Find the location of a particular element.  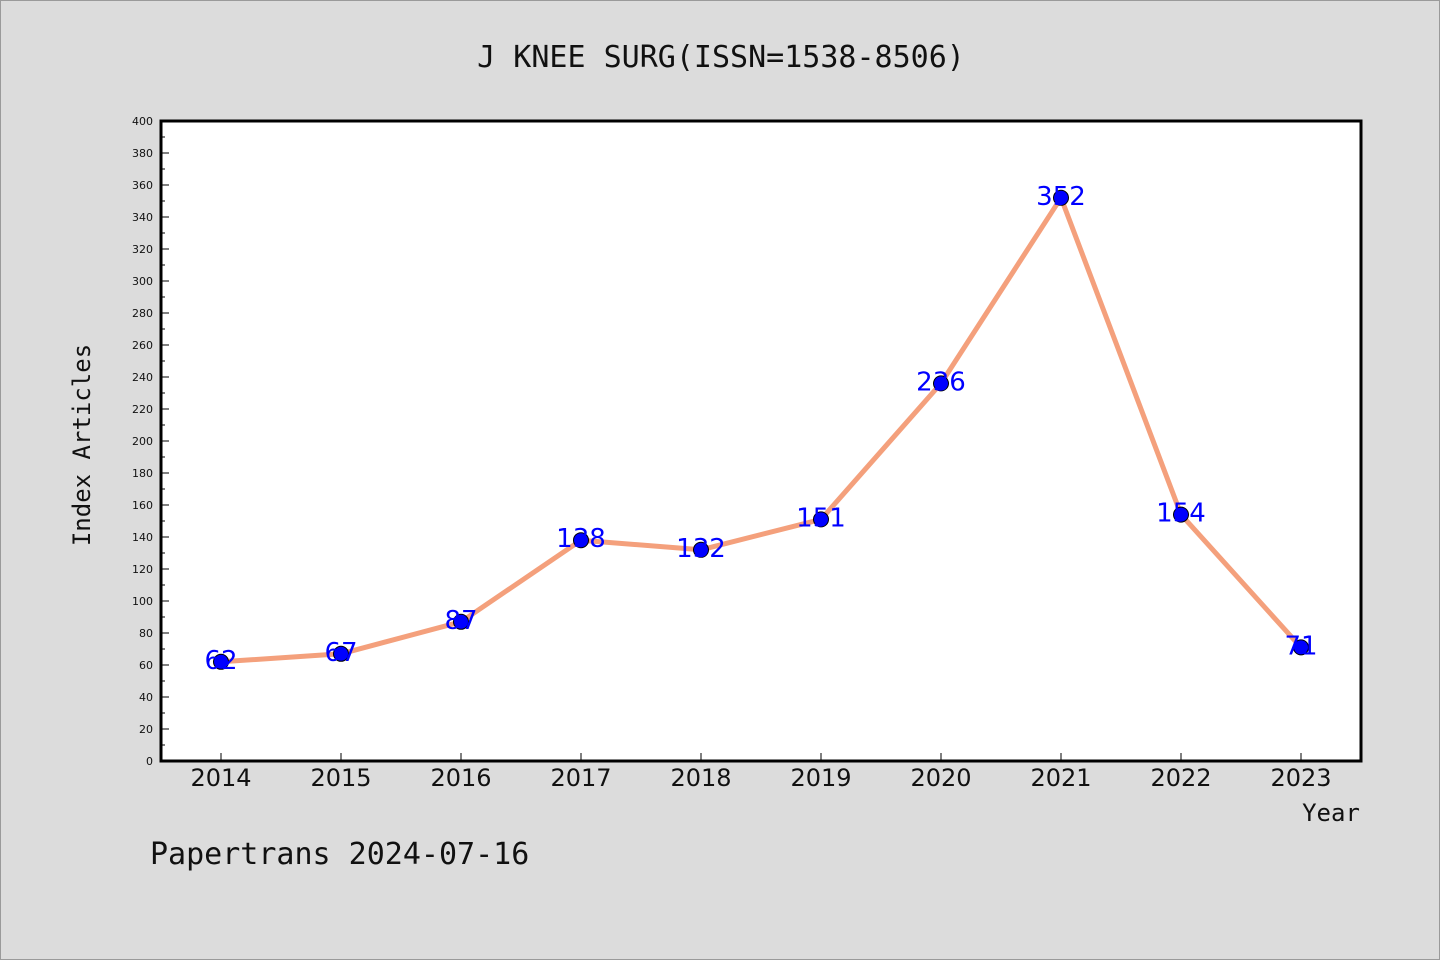

data-label: 151 is located at coordinates (821, 518).